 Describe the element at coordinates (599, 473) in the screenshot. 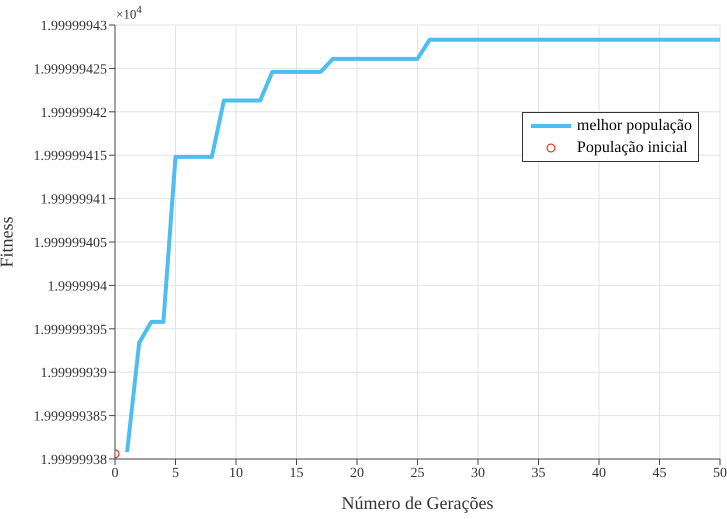

I see `x-tick-label: 40` at that location.